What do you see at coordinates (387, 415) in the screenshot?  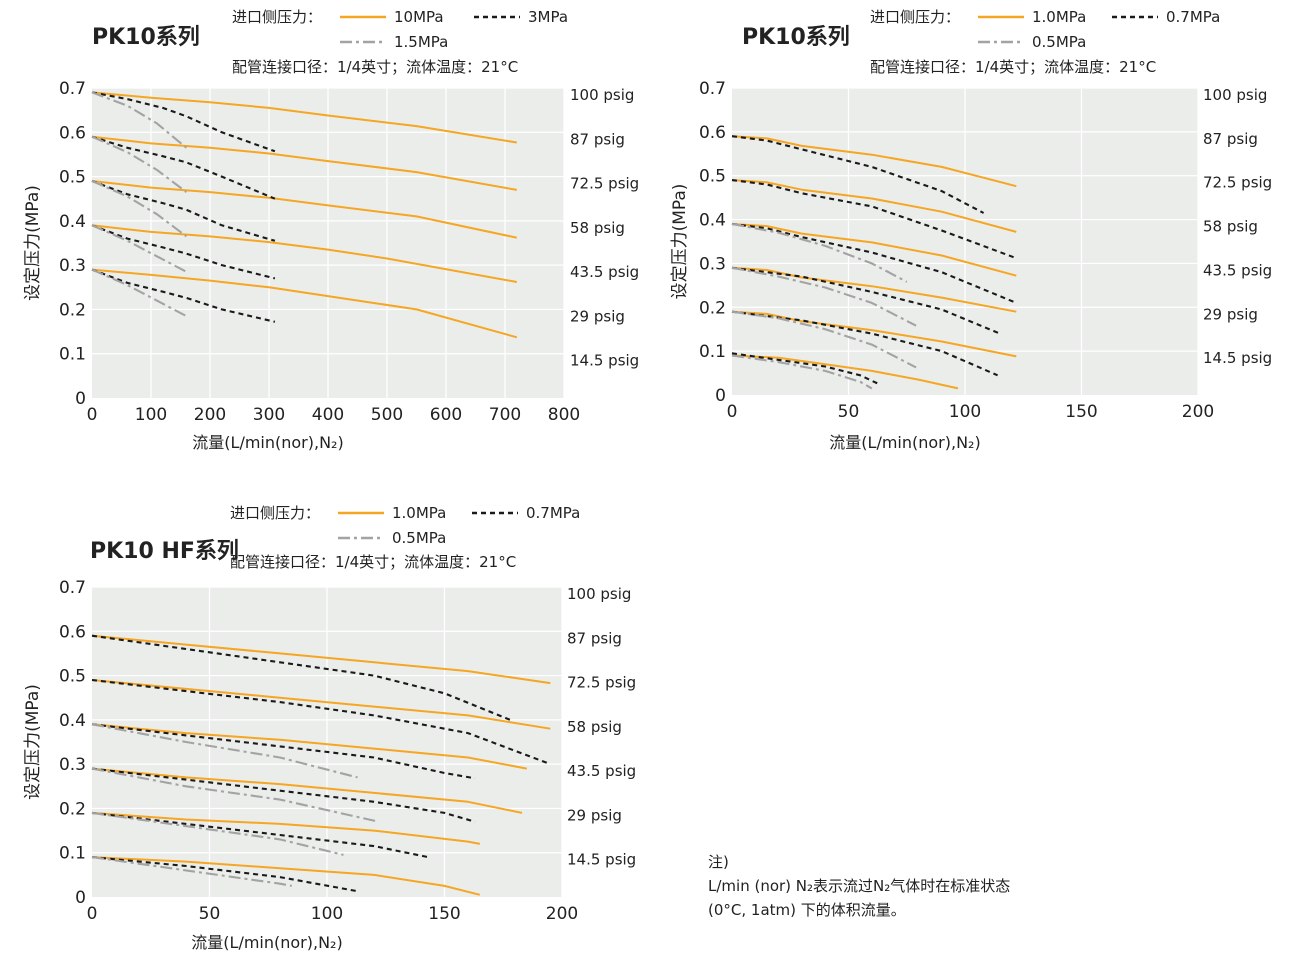 I see `x-tick-label: 500` at bounding box center [387, 415].